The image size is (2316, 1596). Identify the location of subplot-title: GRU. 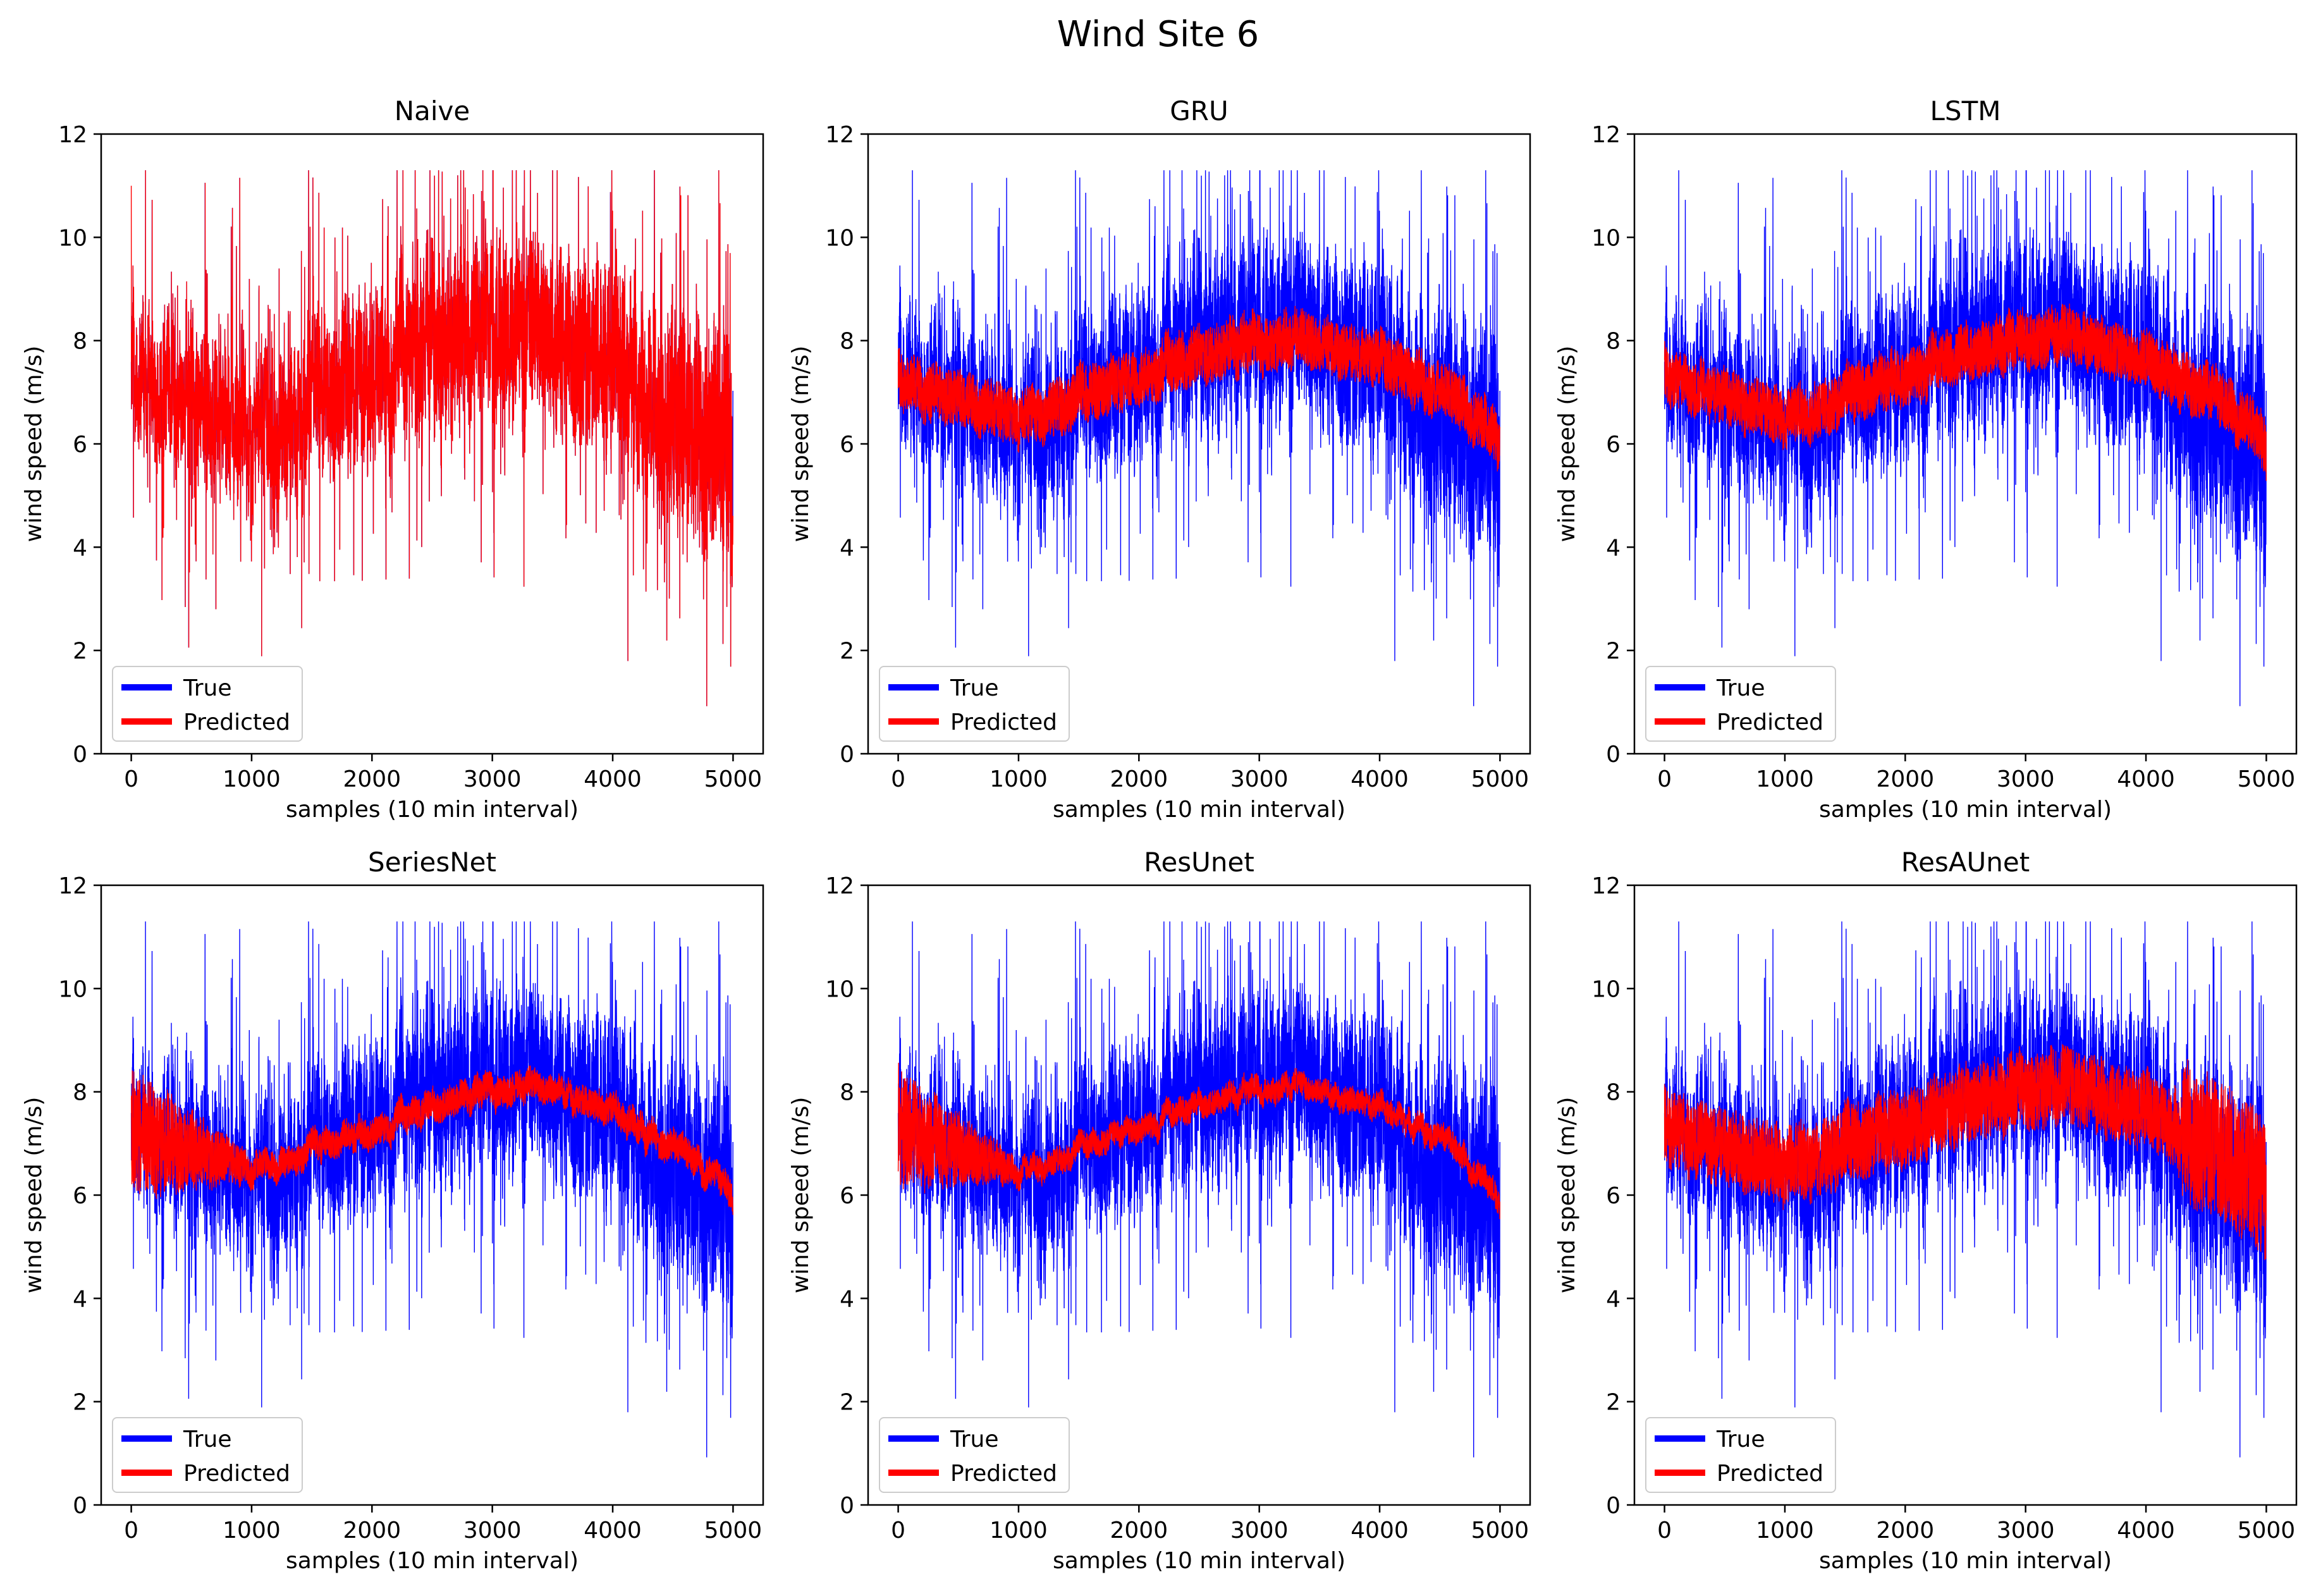
(1199, 110).